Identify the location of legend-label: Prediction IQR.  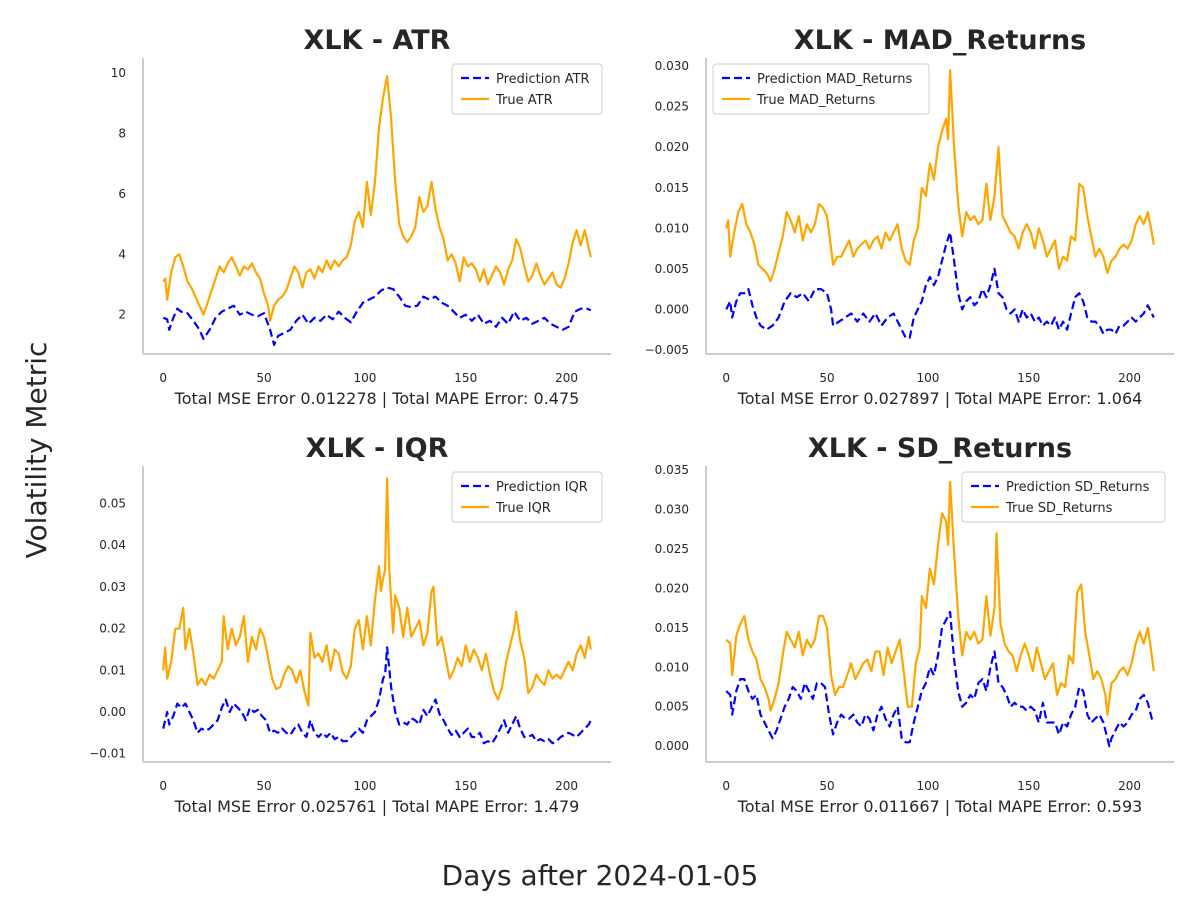
(542, 487).